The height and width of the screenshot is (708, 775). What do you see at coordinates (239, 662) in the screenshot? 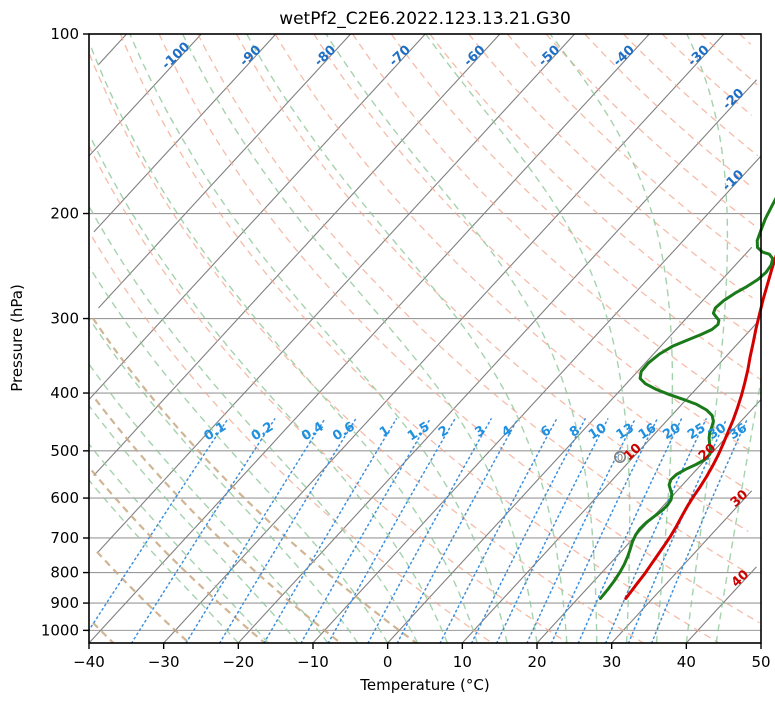
I see `x-axis-tick-label: −20` at bounding box center [239, 662].